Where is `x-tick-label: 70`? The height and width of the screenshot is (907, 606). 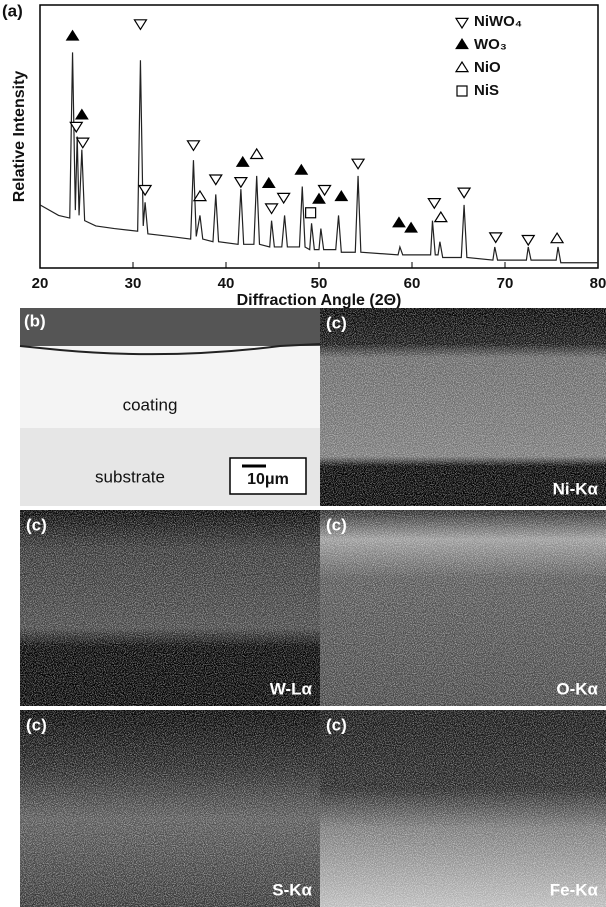
x-tick-label: 70 is located at coordinates (505, 283).